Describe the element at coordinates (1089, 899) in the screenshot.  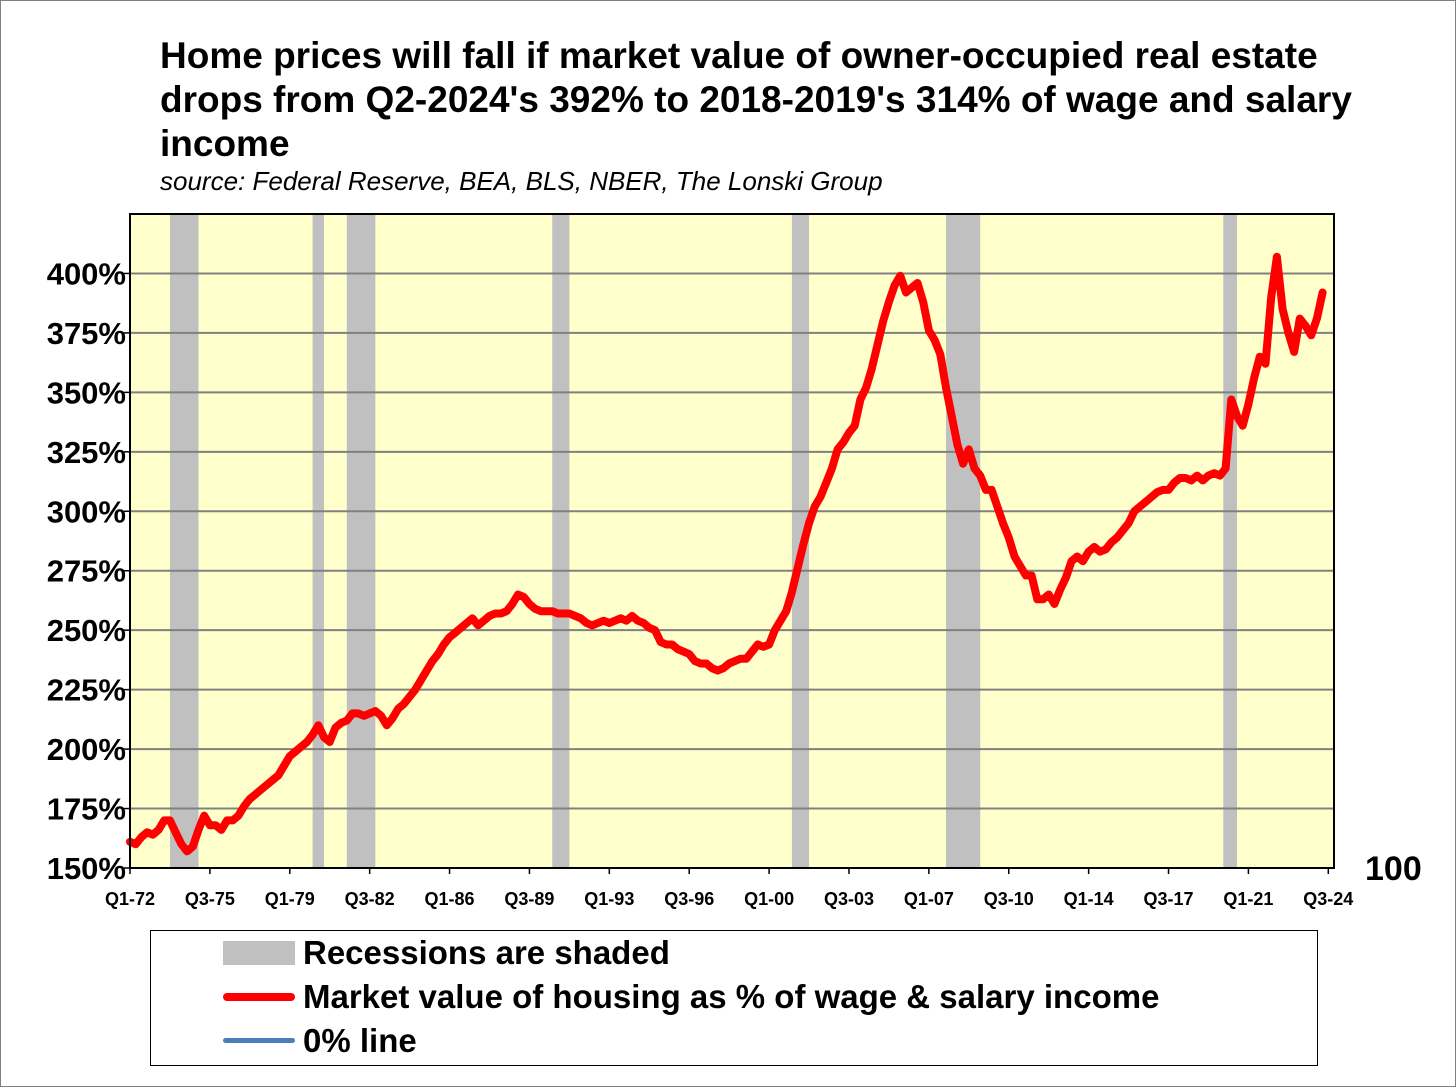
I see `x-tick-label: Q1-14` at that location.